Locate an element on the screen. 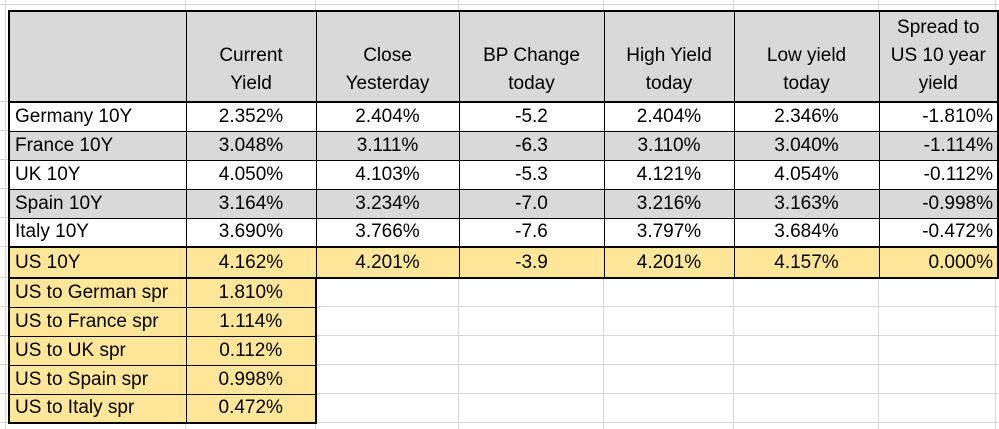  header-cell-close-yesterday: Close Yesterday is located at coordinates (387, 56).